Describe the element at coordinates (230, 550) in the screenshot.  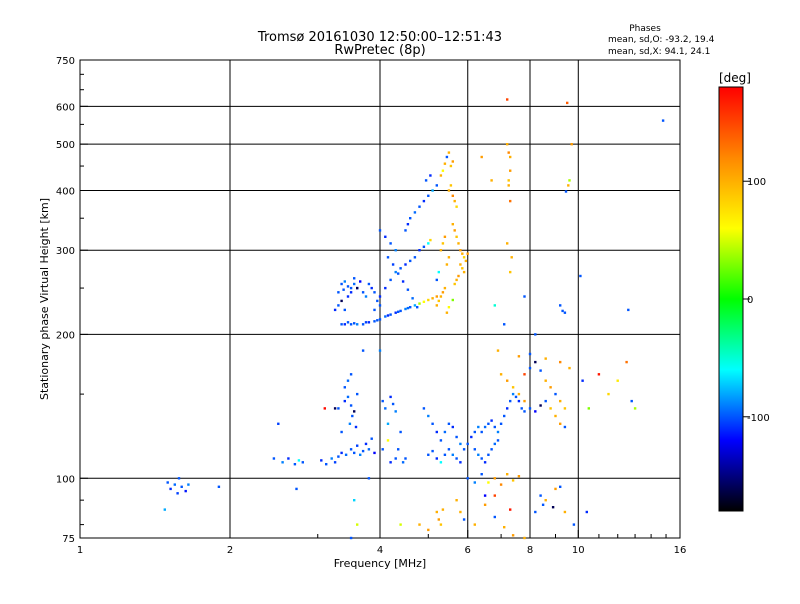
I see `x-tick-label: 2` at that location.